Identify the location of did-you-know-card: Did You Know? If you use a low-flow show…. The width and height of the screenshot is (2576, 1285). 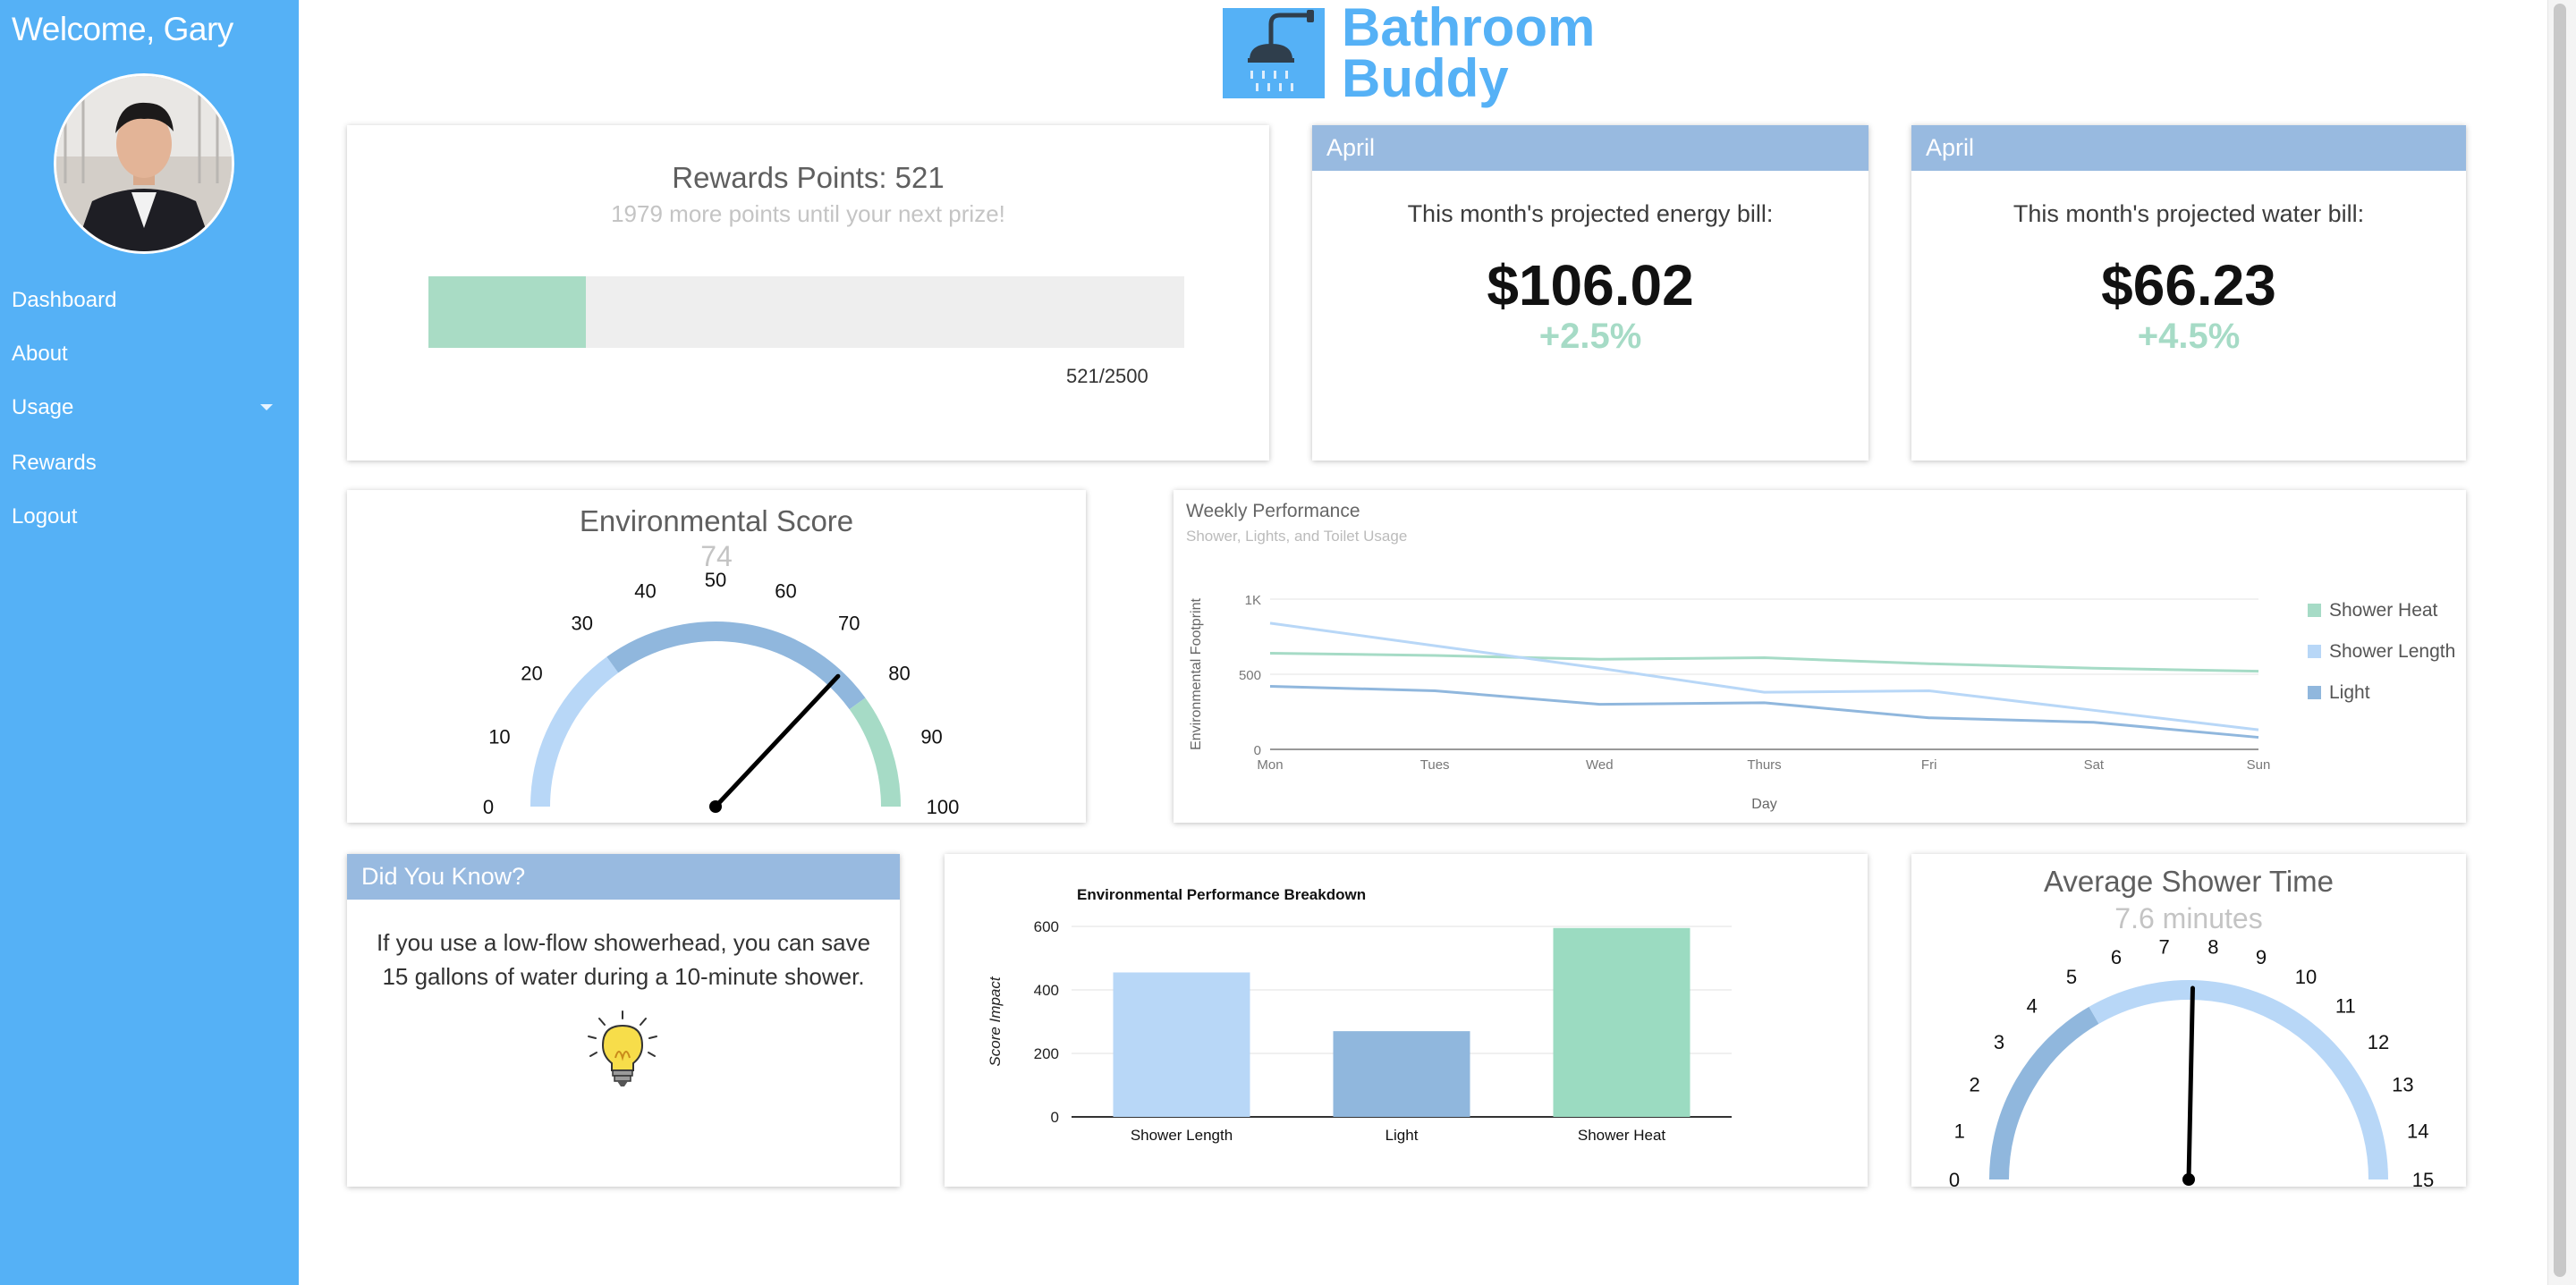
(623, 1020).